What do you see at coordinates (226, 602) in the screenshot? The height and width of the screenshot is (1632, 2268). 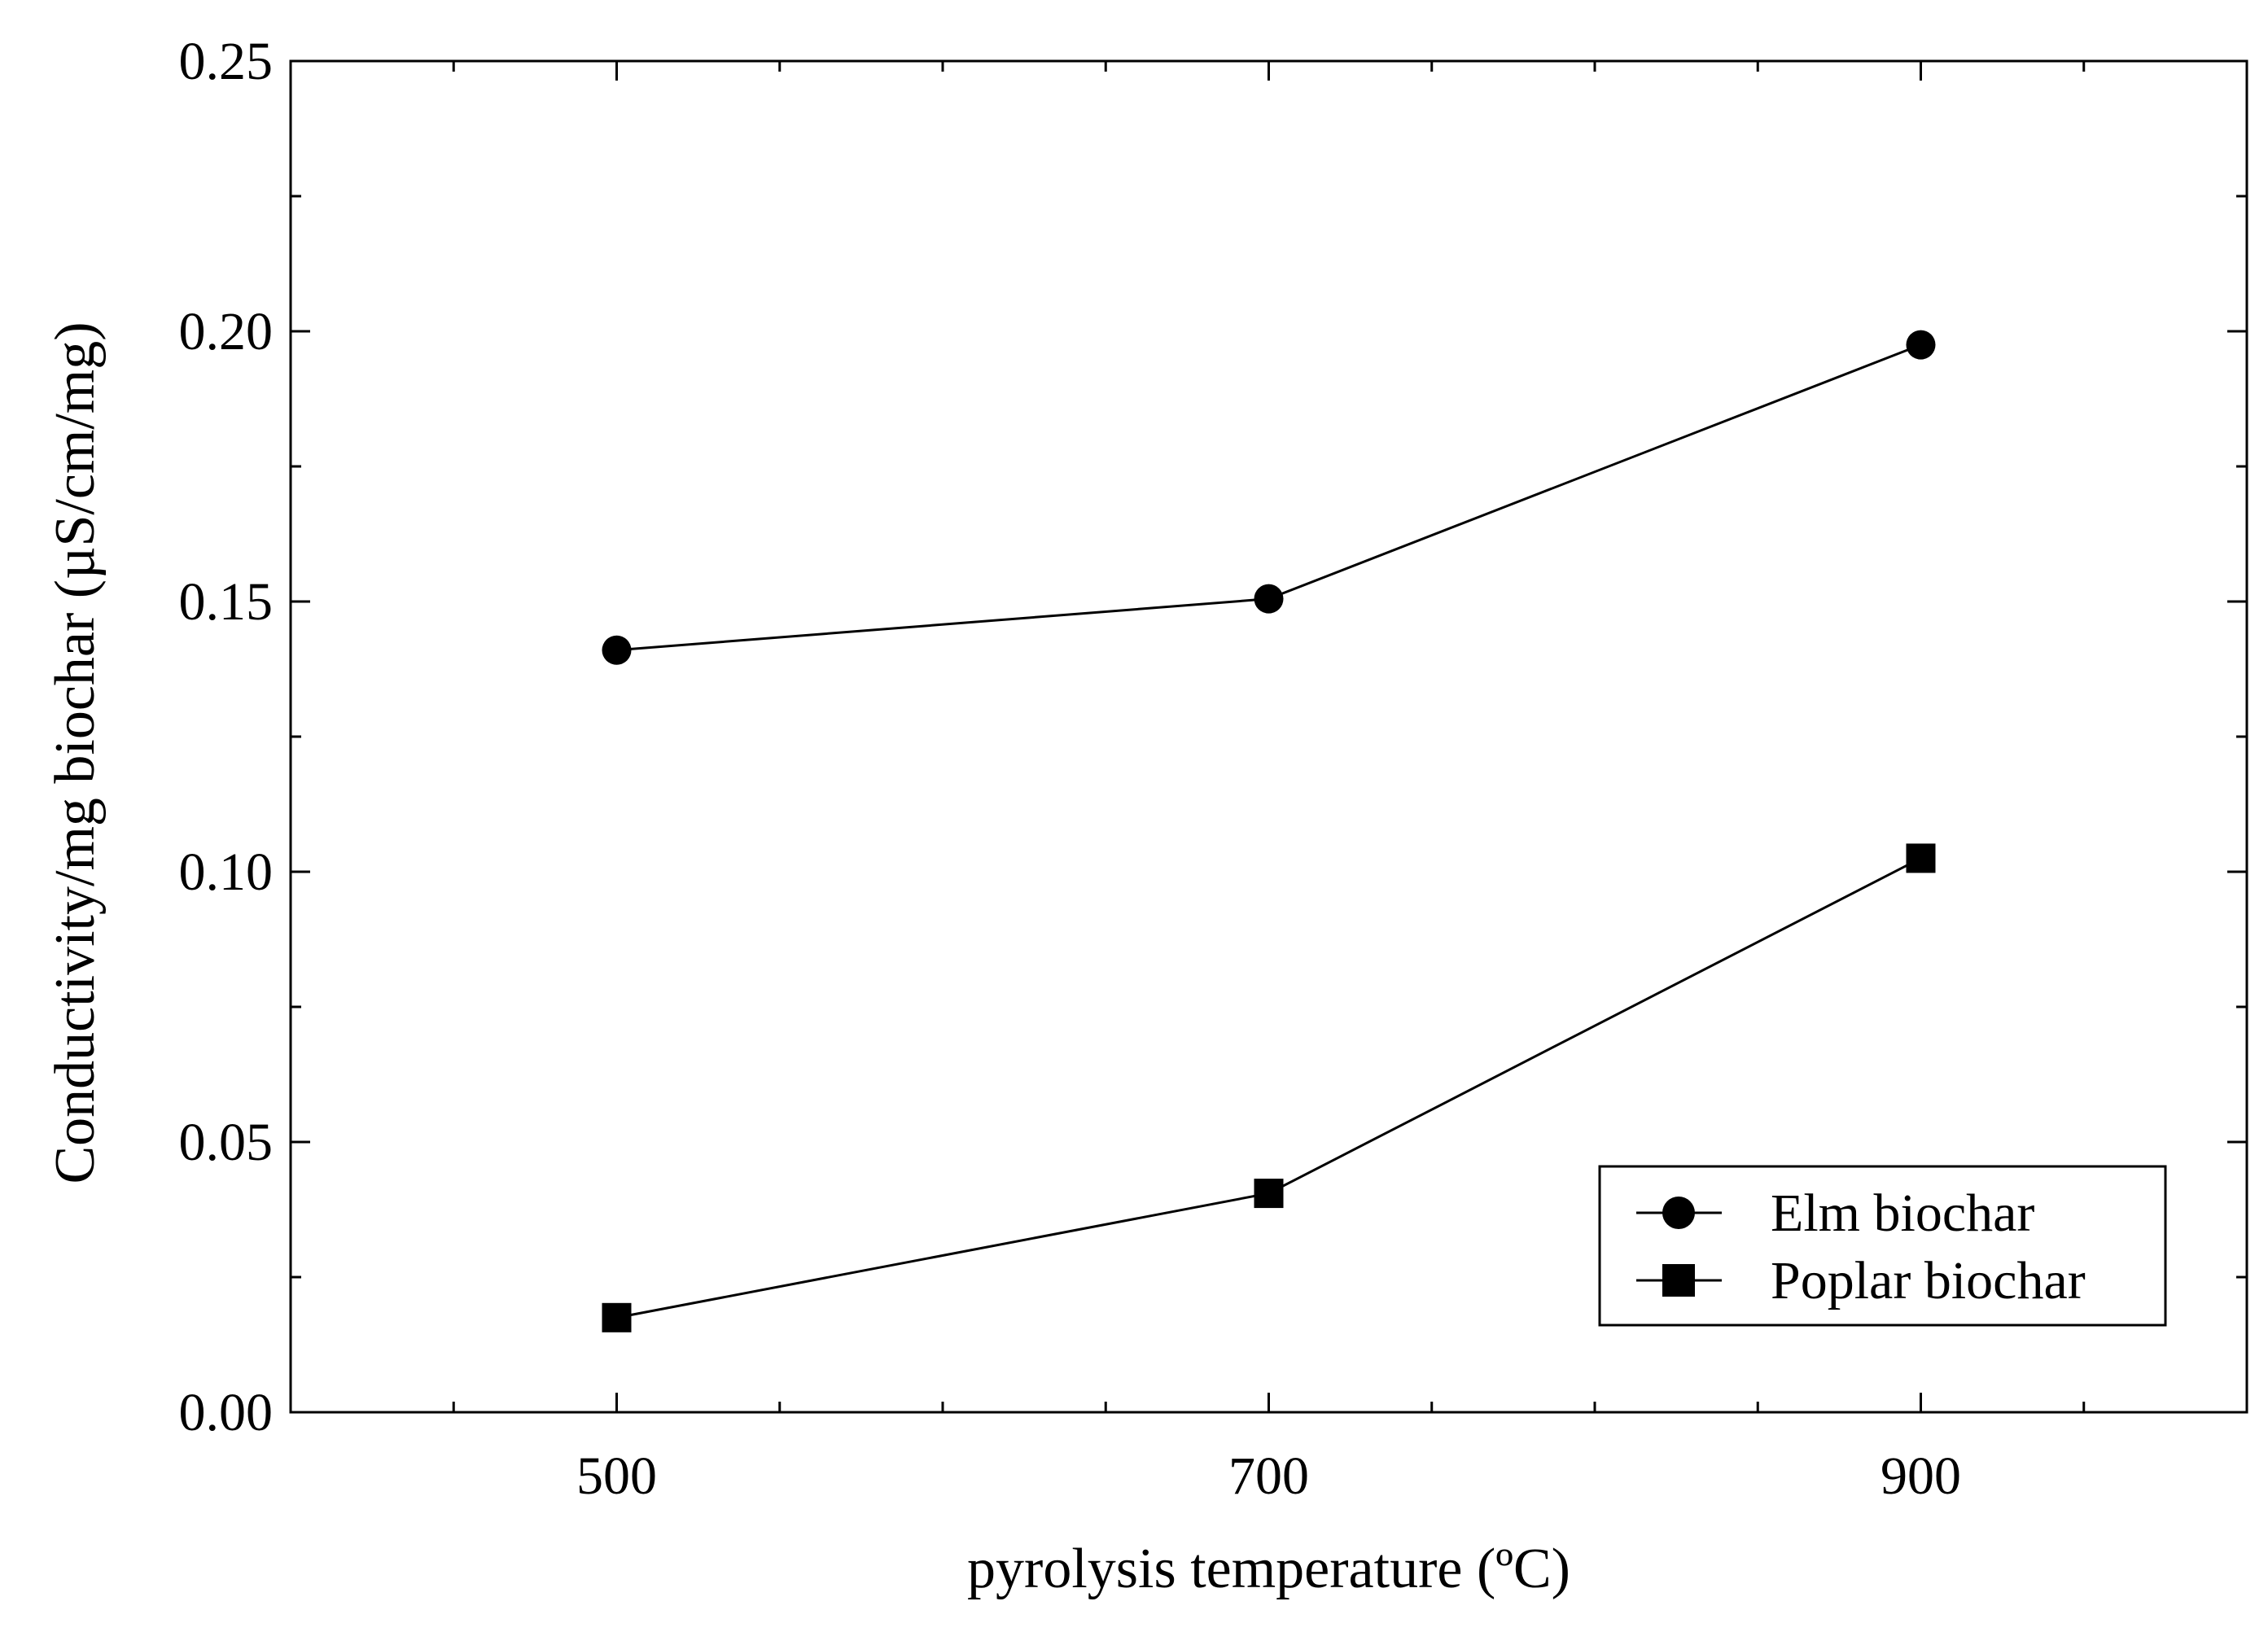 I see `y-tick-label: 0.15` at bounding box center [226, 602].